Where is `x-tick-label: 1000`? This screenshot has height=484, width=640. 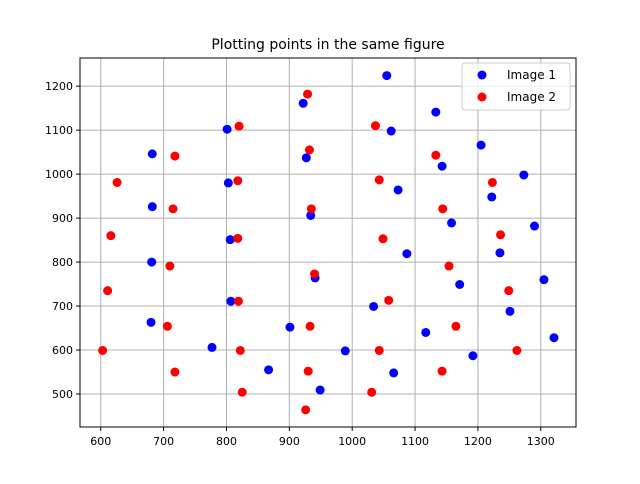 x-tick-label: 1000 is located at coordinates (352, 441).